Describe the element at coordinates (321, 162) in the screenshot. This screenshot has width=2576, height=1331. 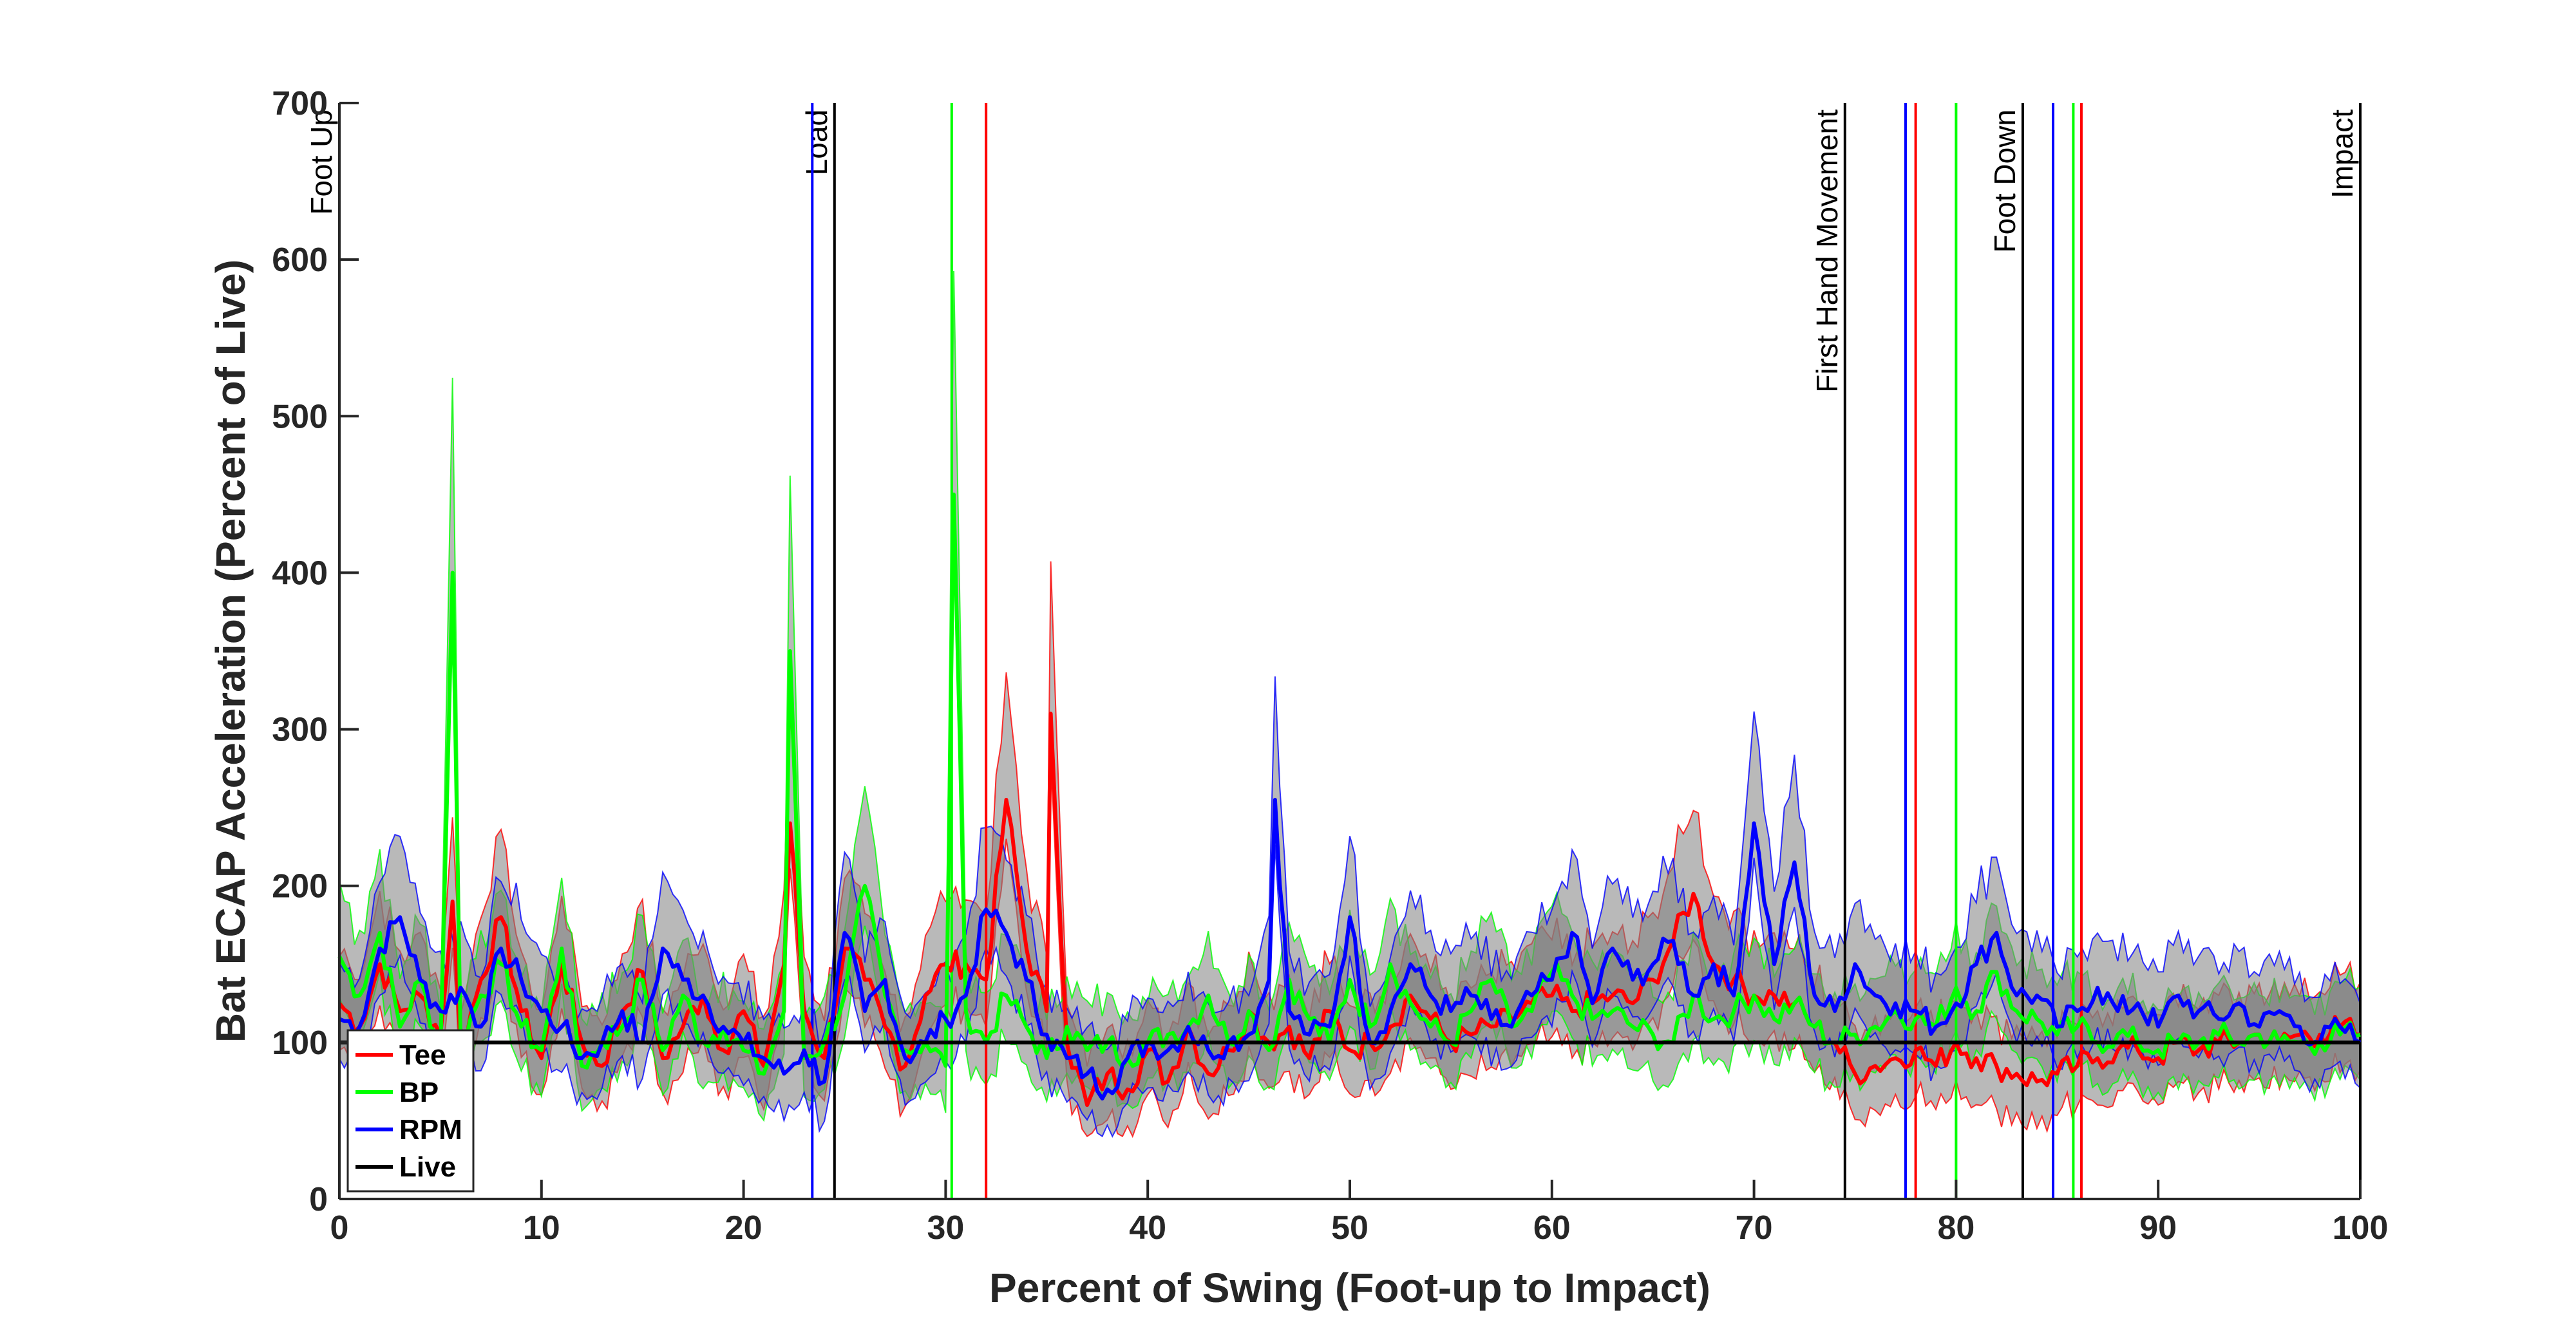
I see `event-label-foot-up: Foot Up` at that location.